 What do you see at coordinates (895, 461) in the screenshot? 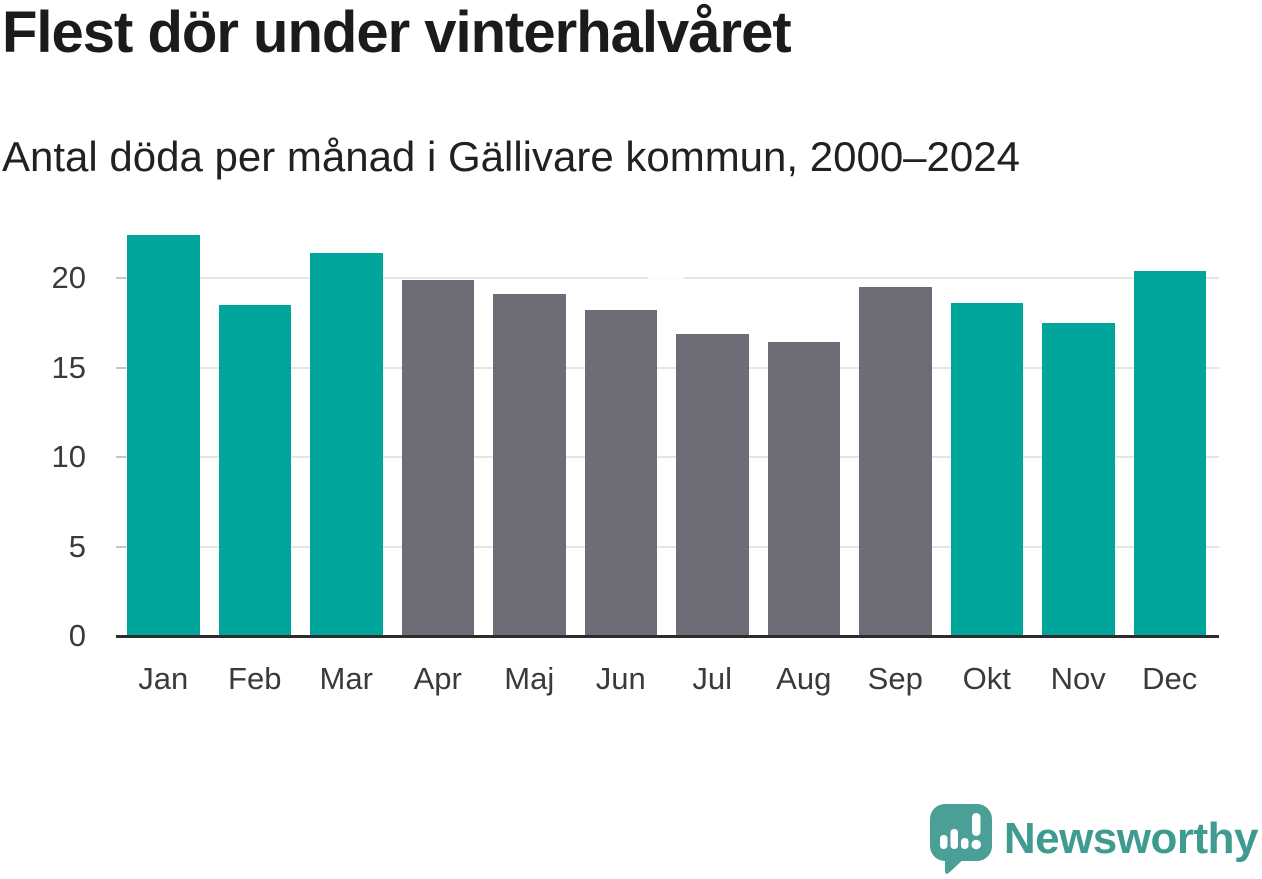
I see `bar-sep` at bounding box center [895, 461].